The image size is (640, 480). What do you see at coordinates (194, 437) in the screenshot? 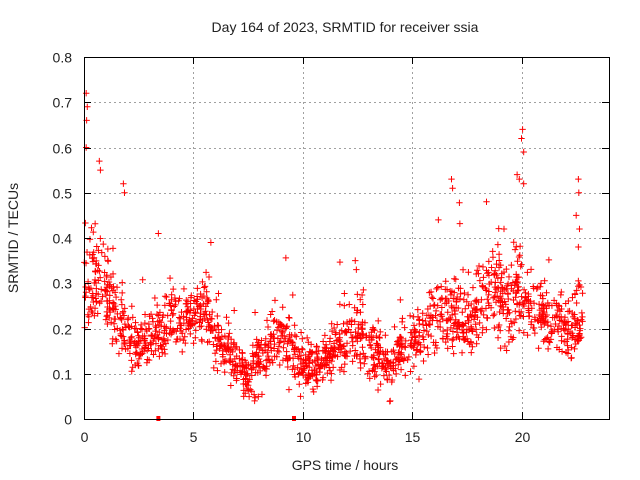
I see `x-tick-label: 5` at bounding box center [194, 437].